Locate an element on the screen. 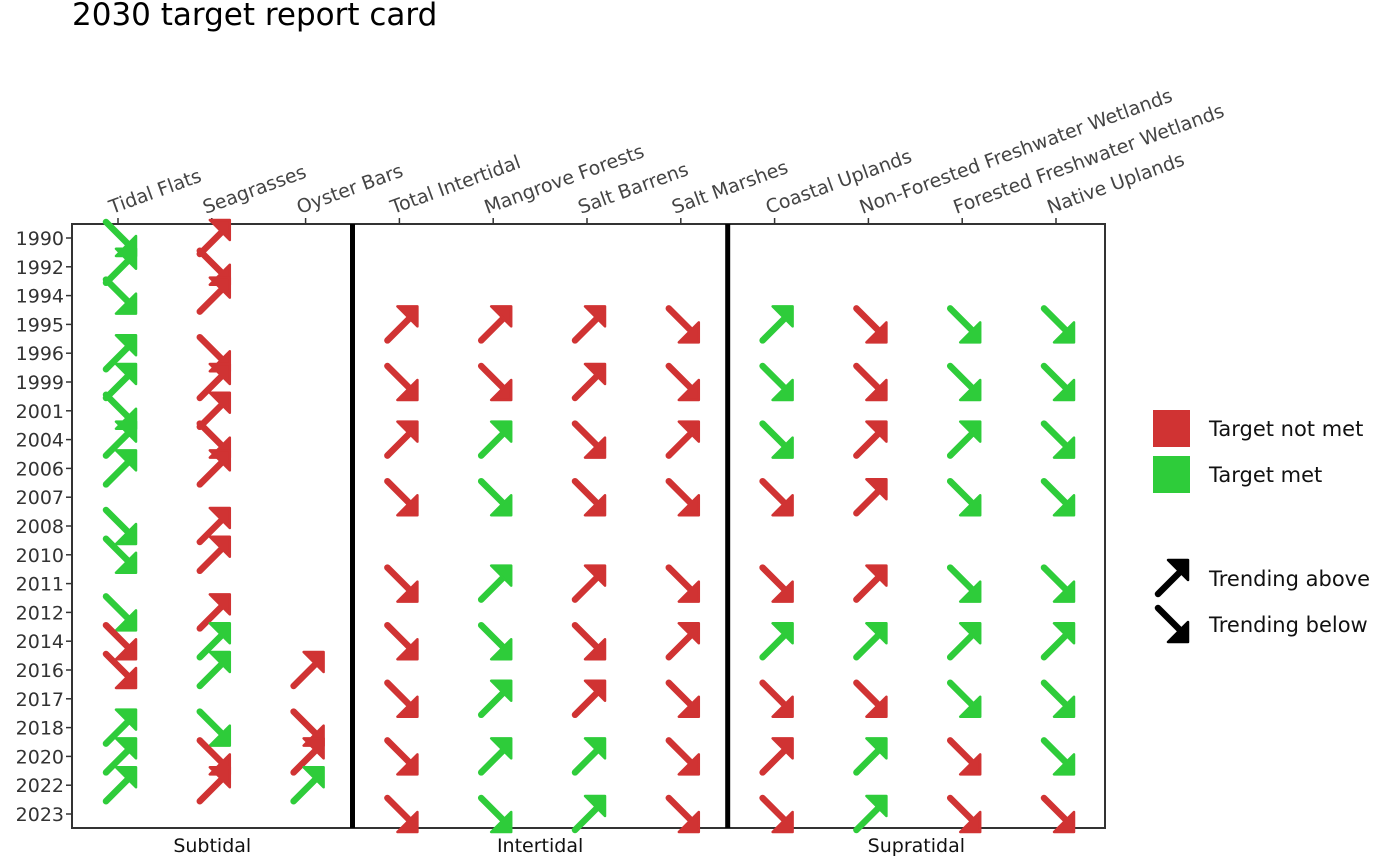 The width and height of the screenshot is (1400, 866). arrow-tidal-flats-2020 is located at coordinates (120, 756).